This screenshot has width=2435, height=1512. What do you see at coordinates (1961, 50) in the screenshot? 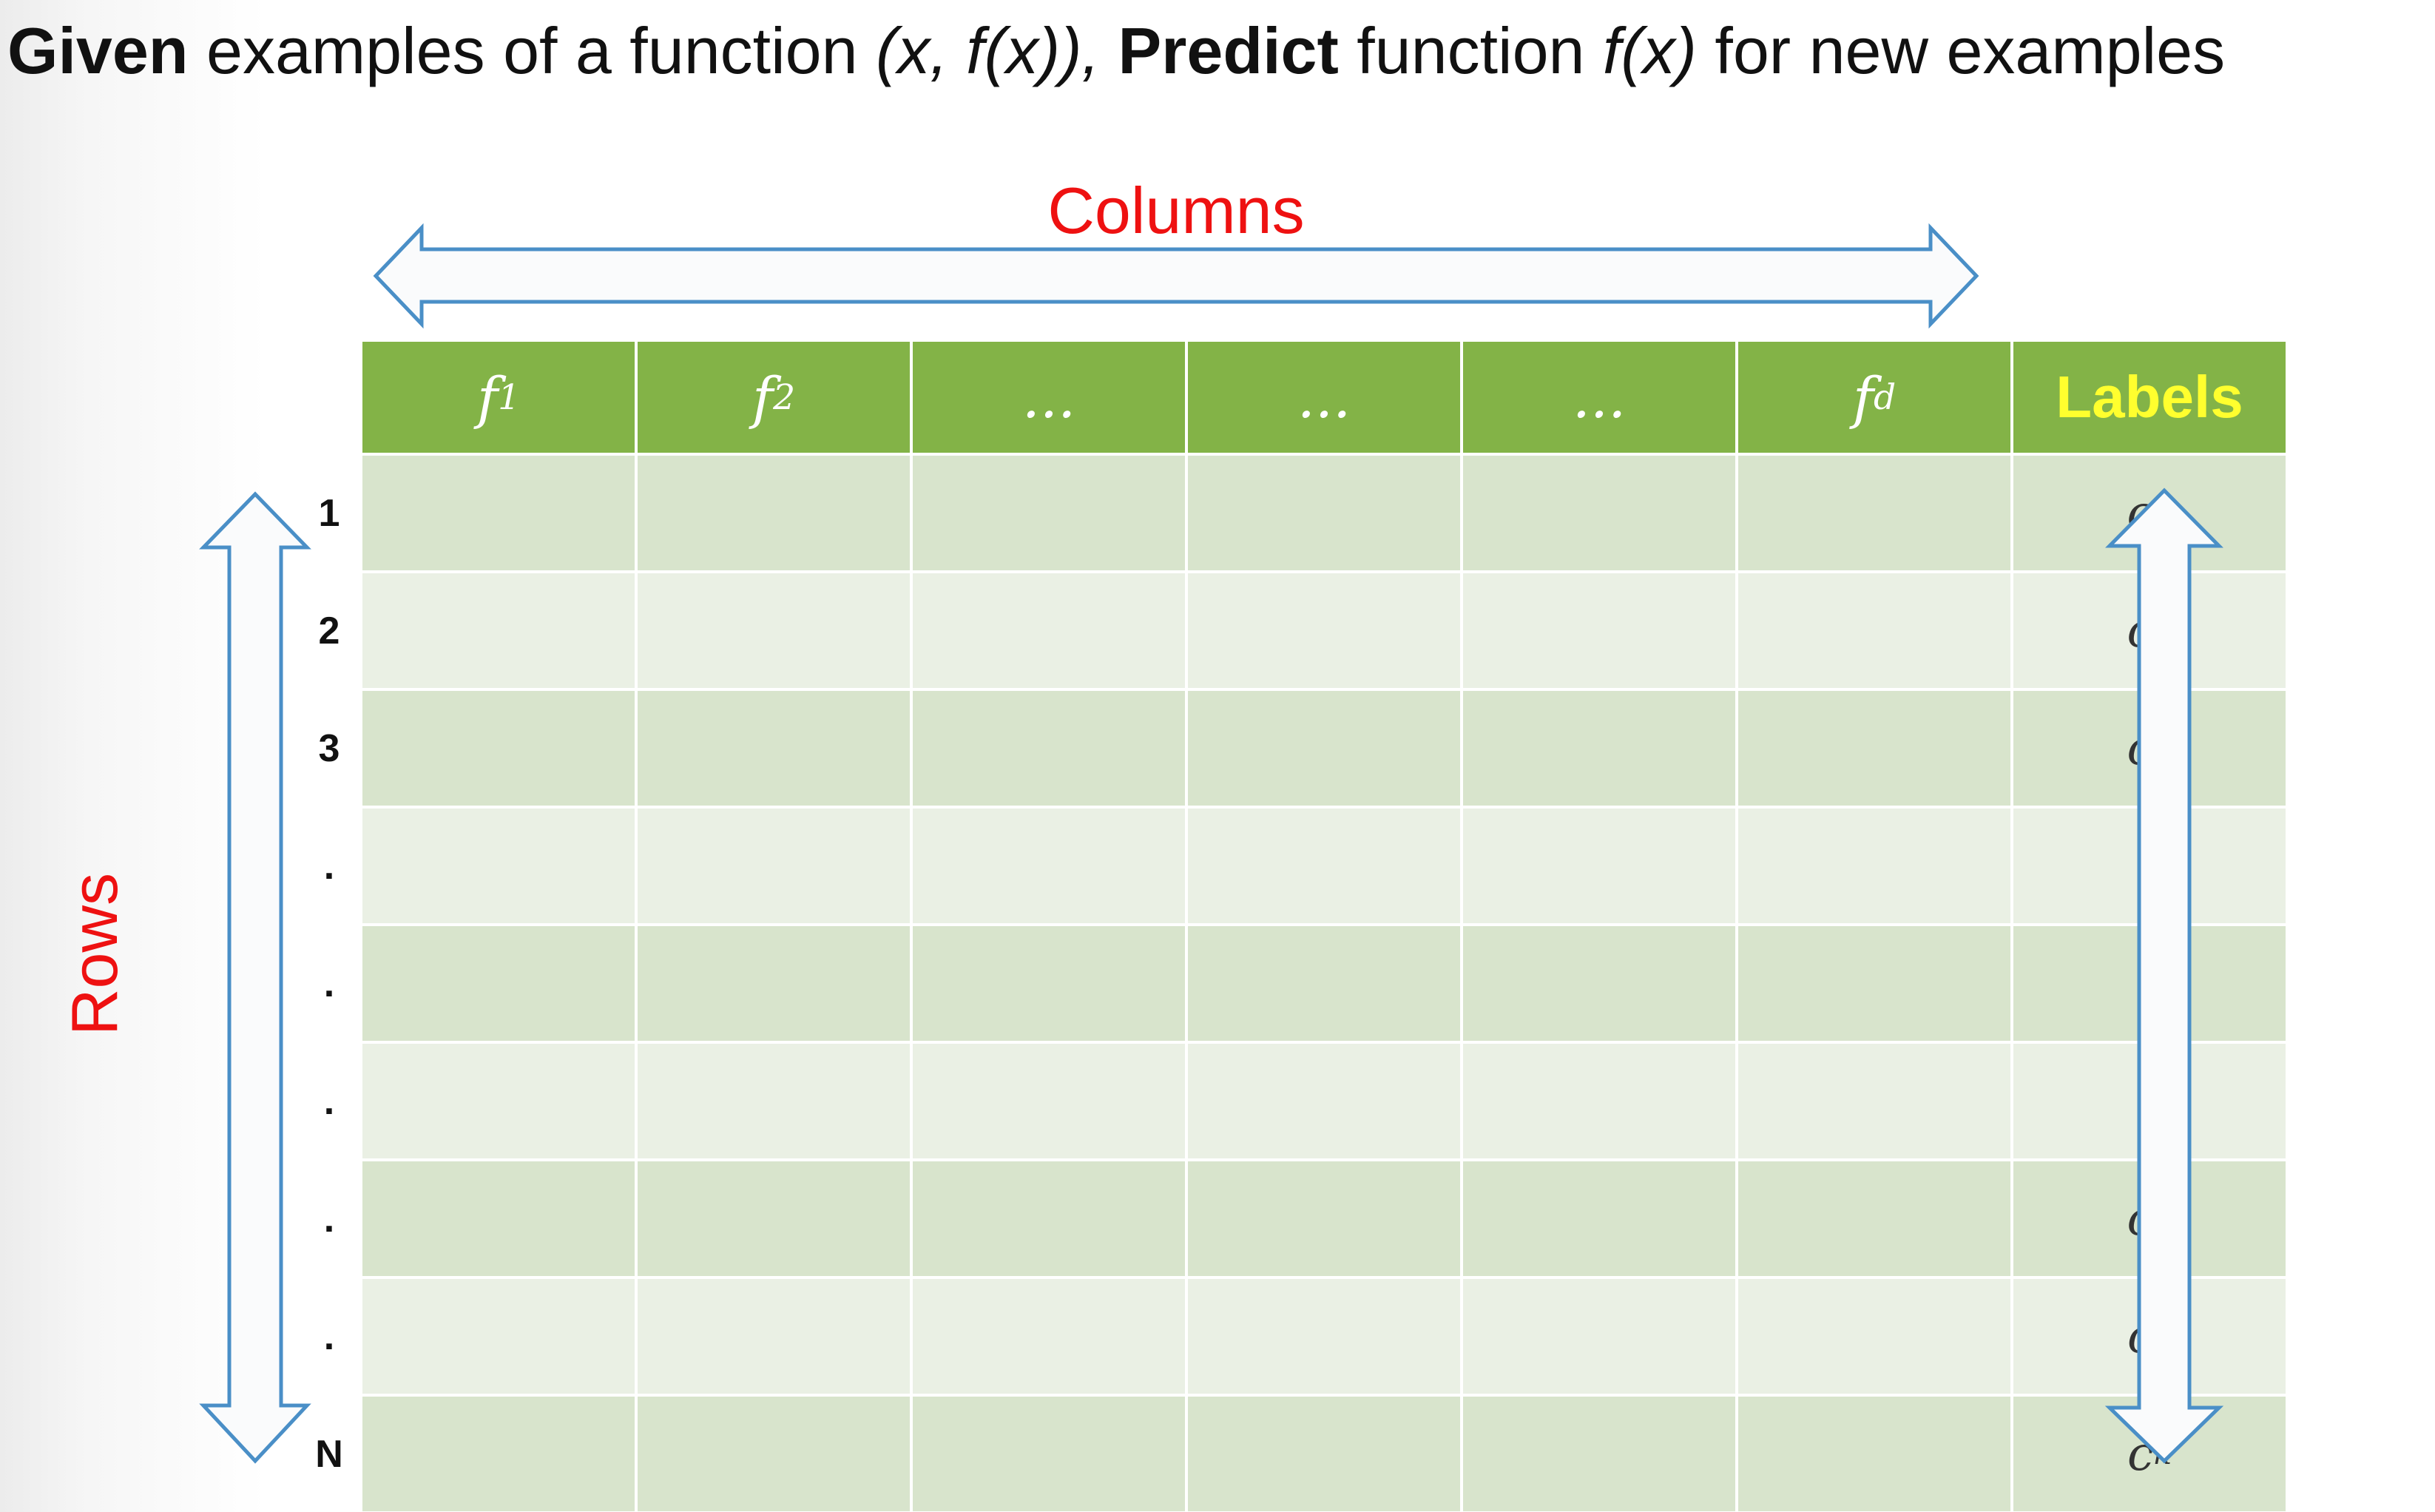
I see `title-part-3: for new examples` at bounding box center [1961, 50].